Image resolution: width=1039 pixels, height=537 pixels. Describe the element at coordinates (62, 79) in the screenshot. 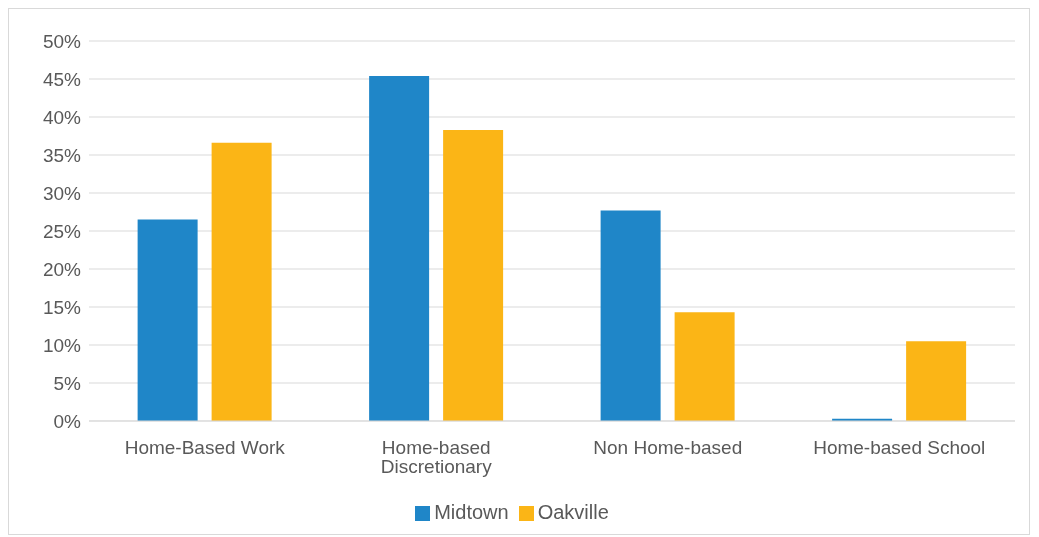

I see `y-tick-label: 45%` at that location.